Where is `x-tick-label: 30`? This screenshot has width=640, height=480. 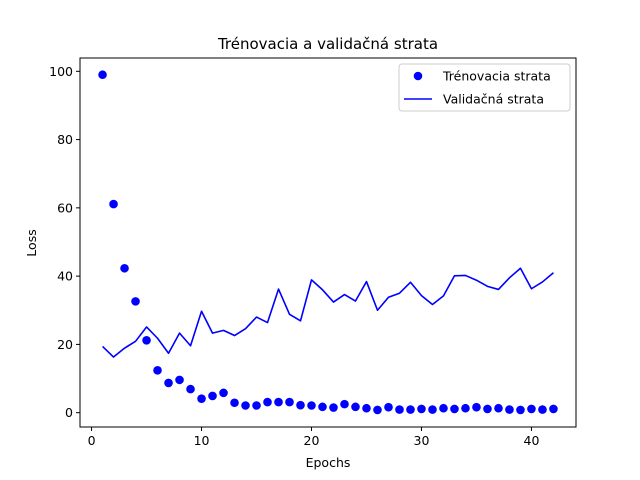 x-tick-label: 30 is located at coordinates (422, 440).